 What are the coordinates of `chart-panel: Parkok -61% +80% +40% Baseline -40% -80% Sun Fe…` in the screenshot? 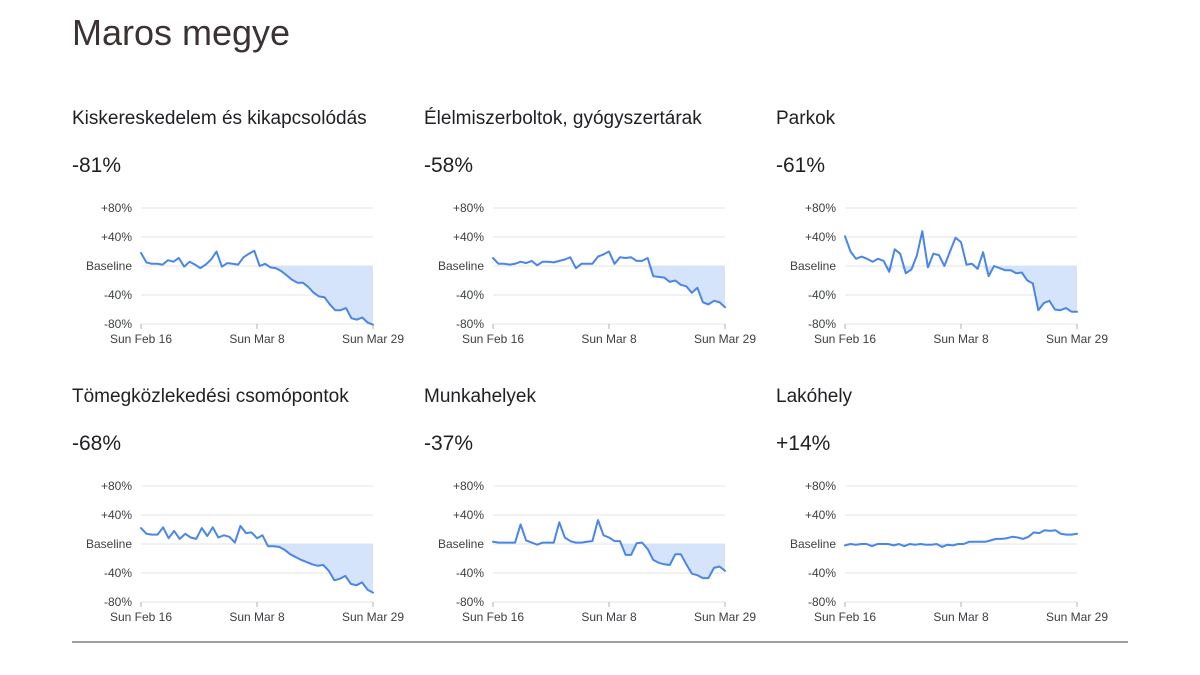 It's located at (946, 243).